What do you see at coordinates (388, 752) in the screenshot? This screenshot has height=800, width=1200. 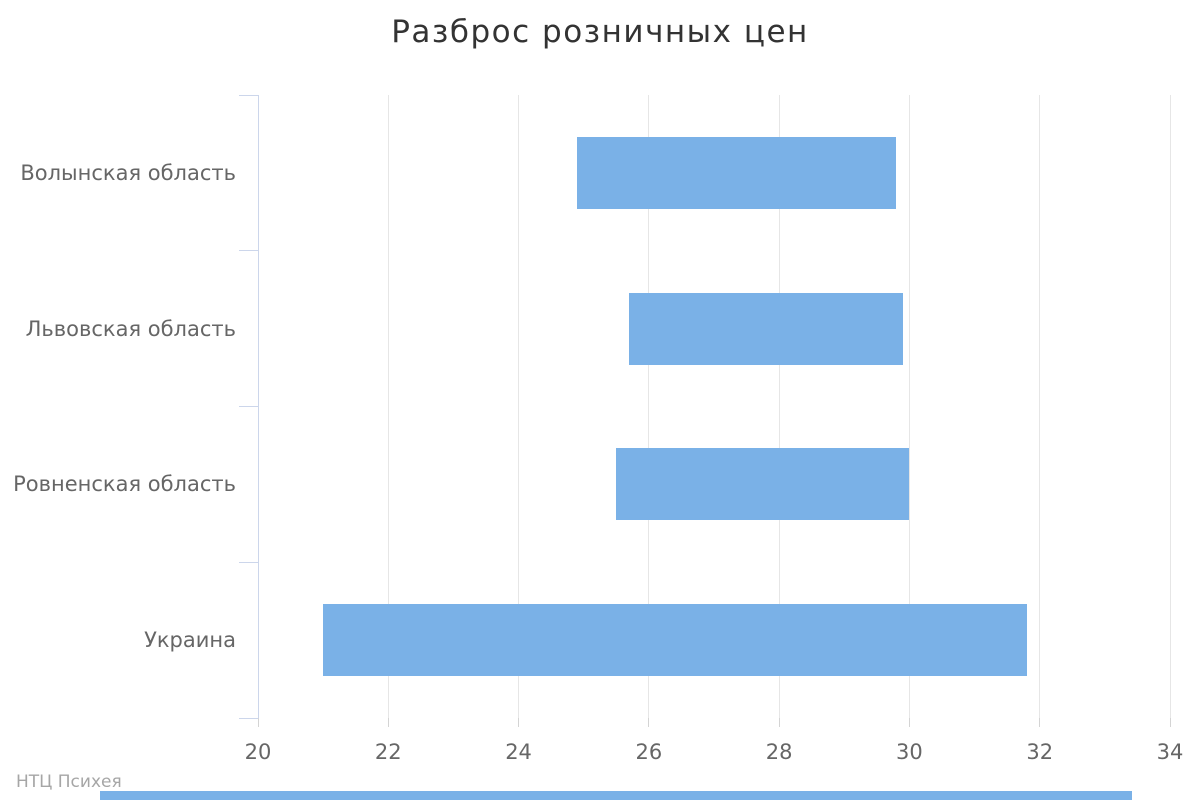 I see `x-tick-label: 22` at bounding box center [388, 752].